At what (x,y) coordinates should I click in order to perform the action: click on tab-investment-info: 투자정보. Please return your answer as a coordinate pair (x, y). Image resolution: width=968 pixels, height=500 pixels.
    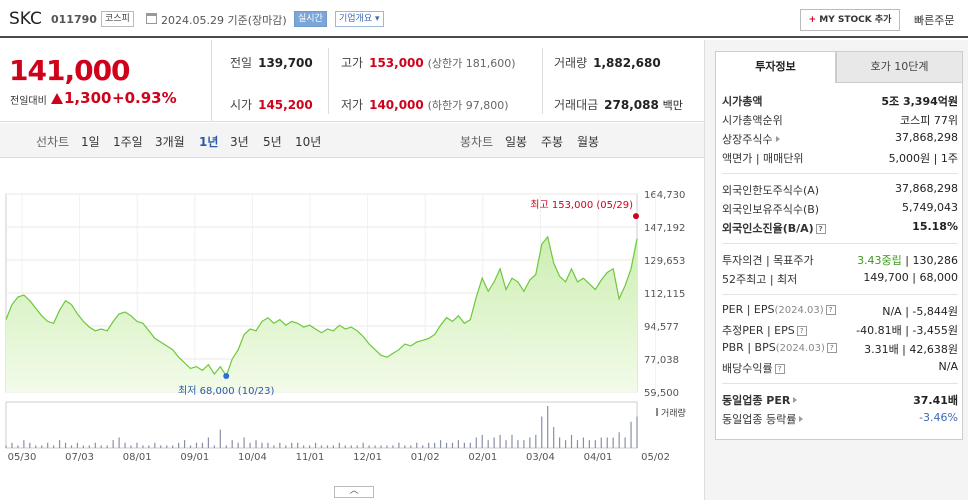
    Looking at the image, I should click on (775, 67).